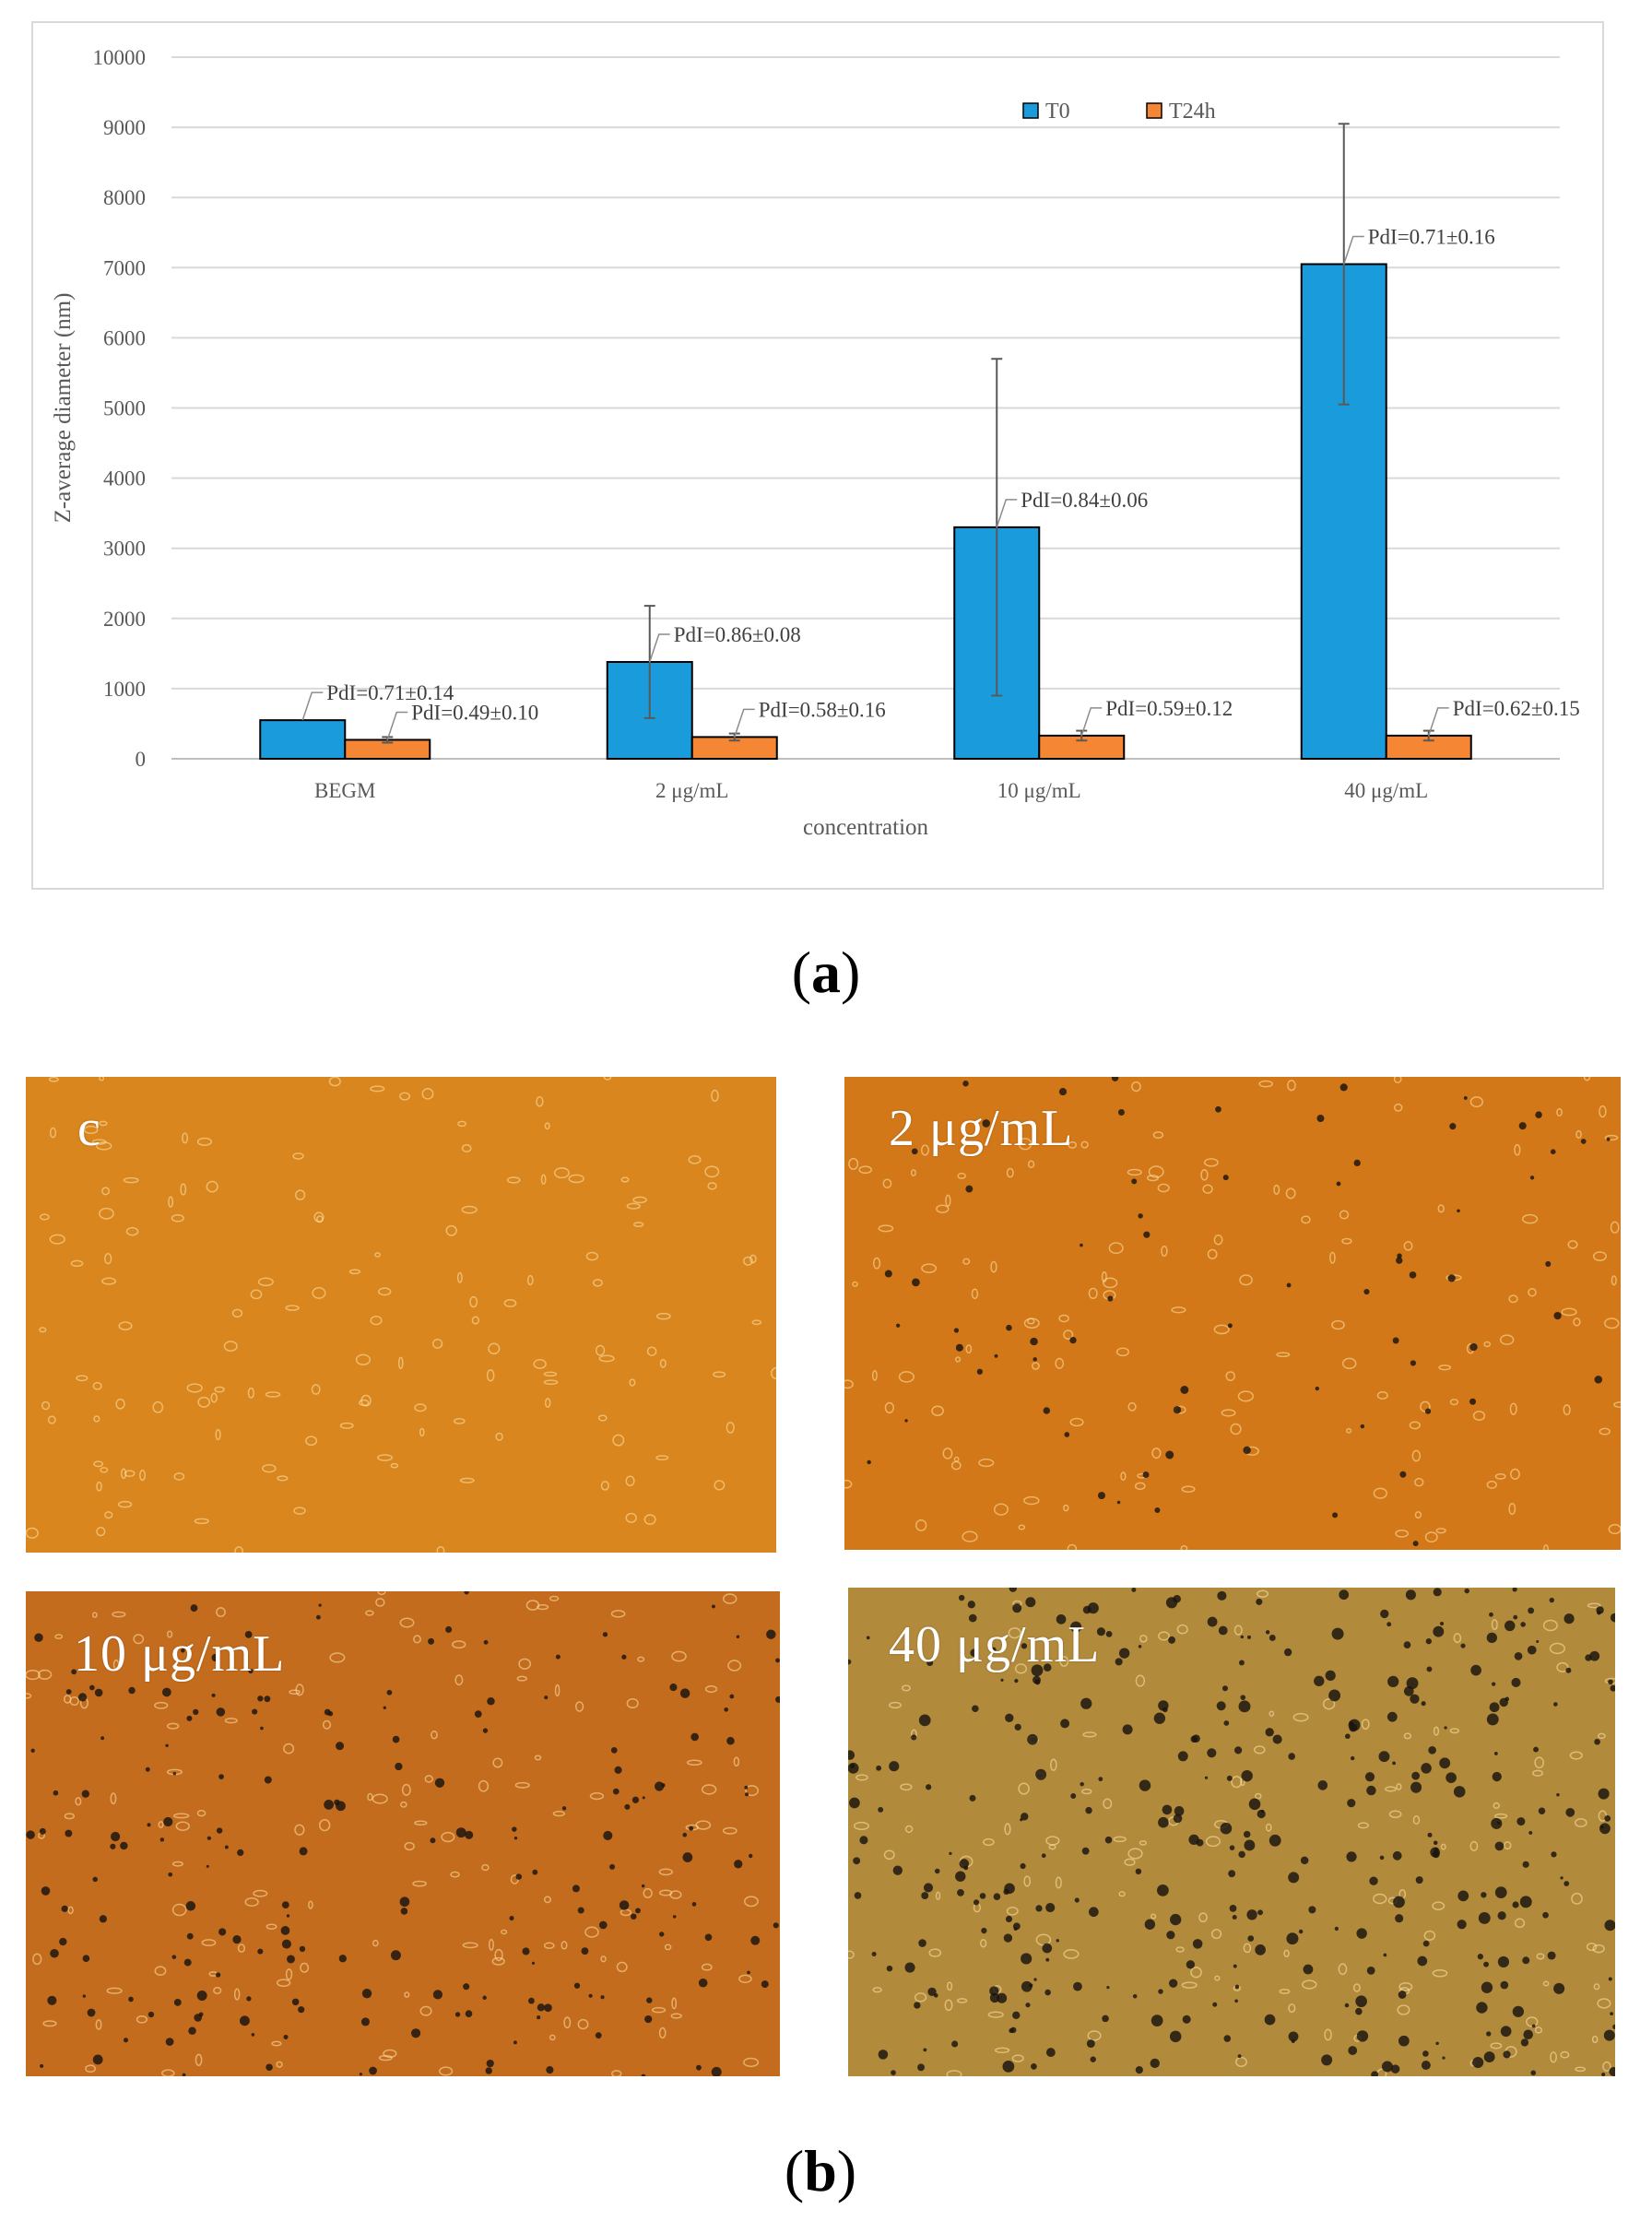  I want to click on y-tick-label: 10000, so click(120, 58).